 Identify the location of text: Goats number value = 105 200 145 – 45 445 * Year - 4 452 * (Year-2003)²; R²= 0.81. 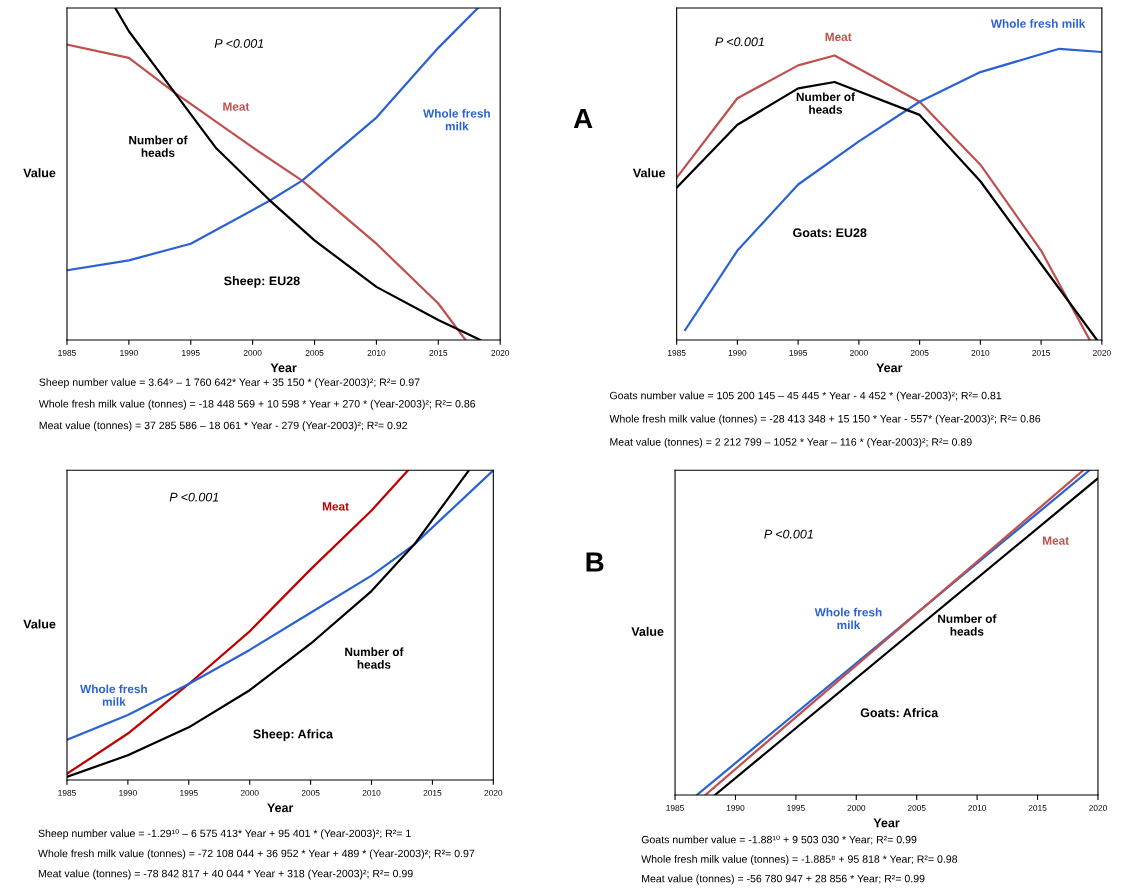
(806, 396).